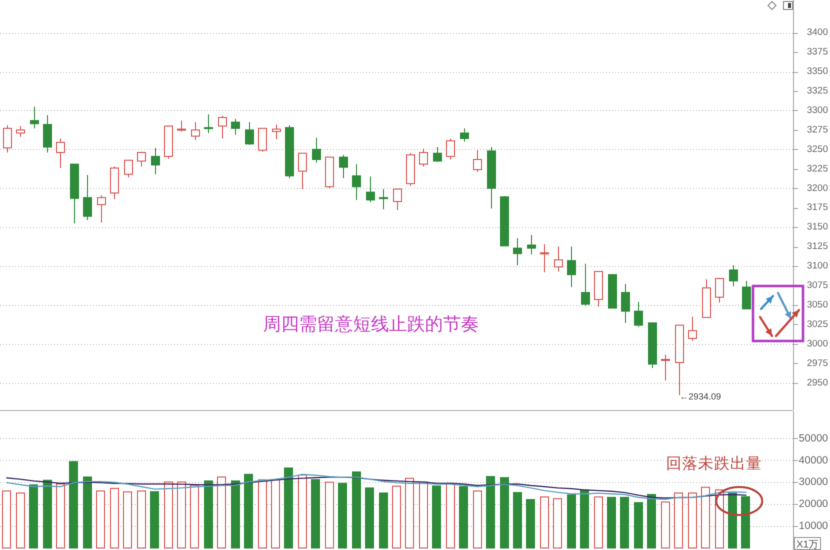  I want to click on y-tick-label: 3125, so click(817, 246).